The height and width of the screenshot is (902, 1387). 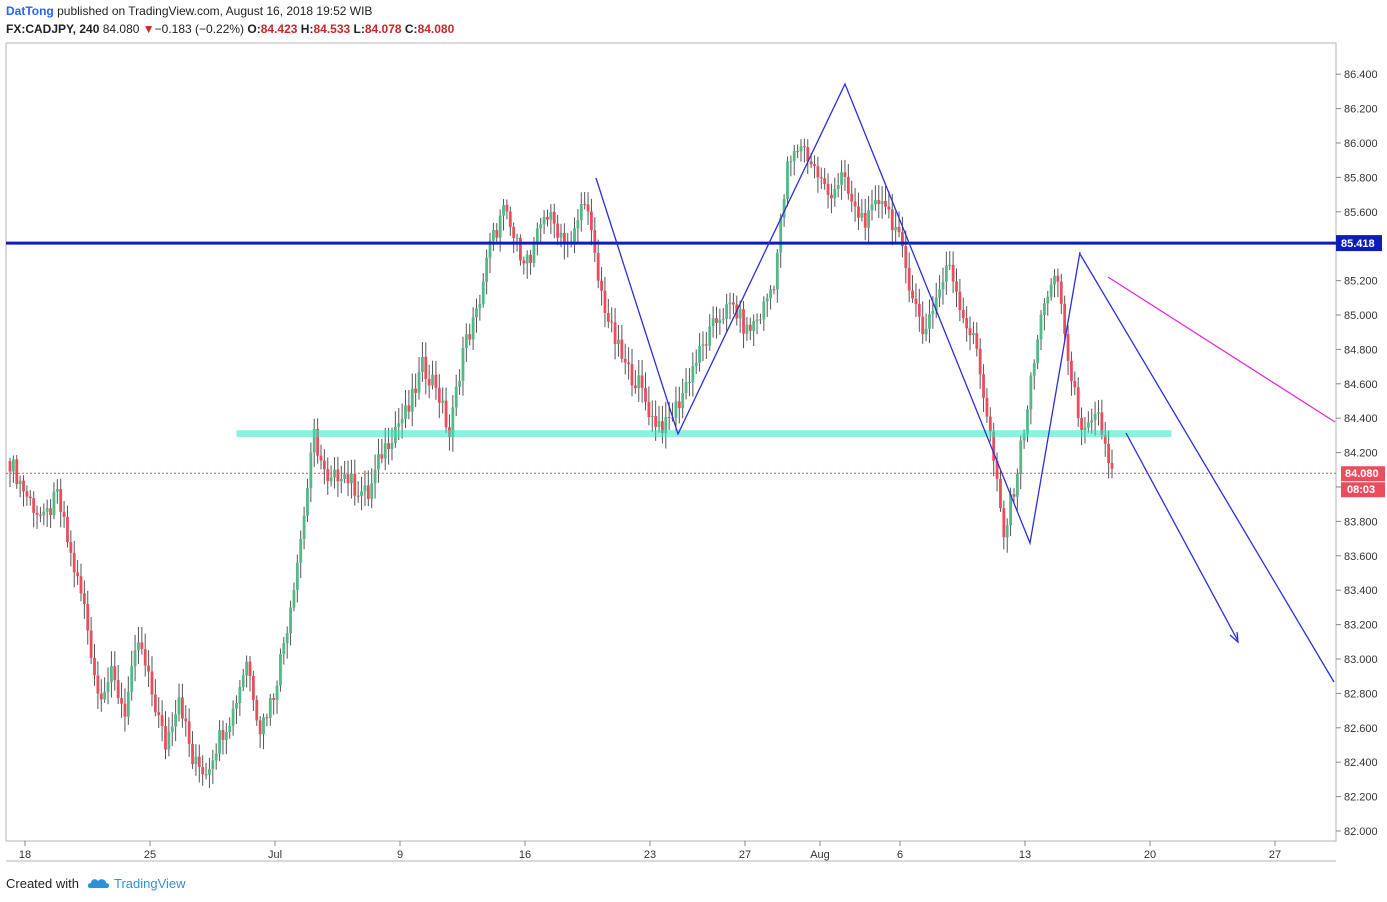 I want to click on x-tick-label: Aug, so click(x=820, y=855).